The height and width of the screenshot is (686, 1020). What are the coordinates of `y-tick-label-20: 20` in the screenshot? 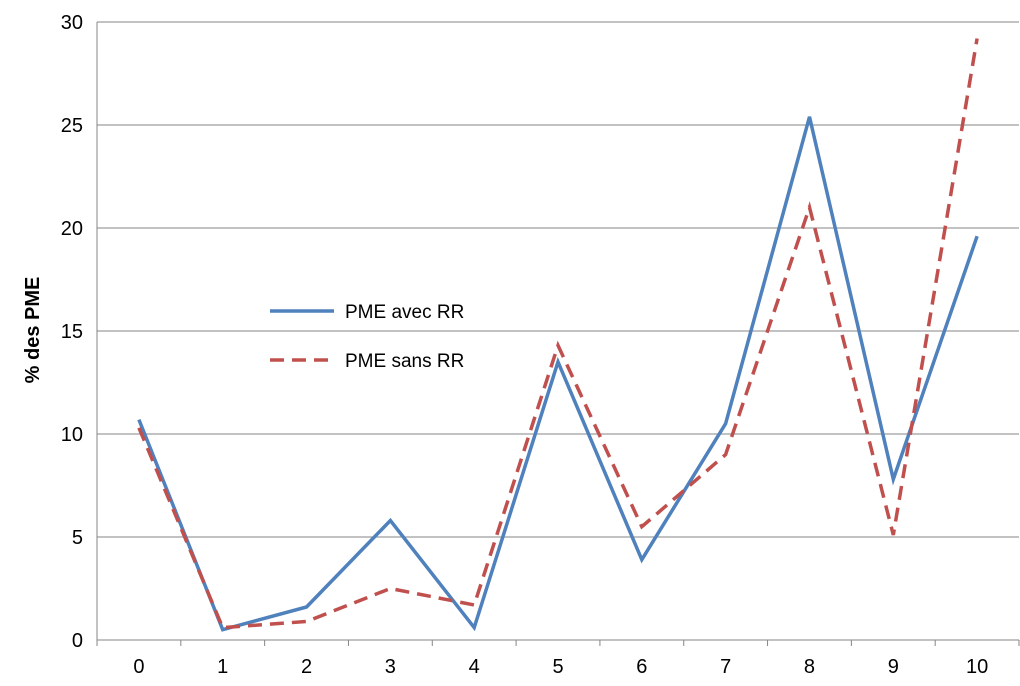 It's located at (72, 229).